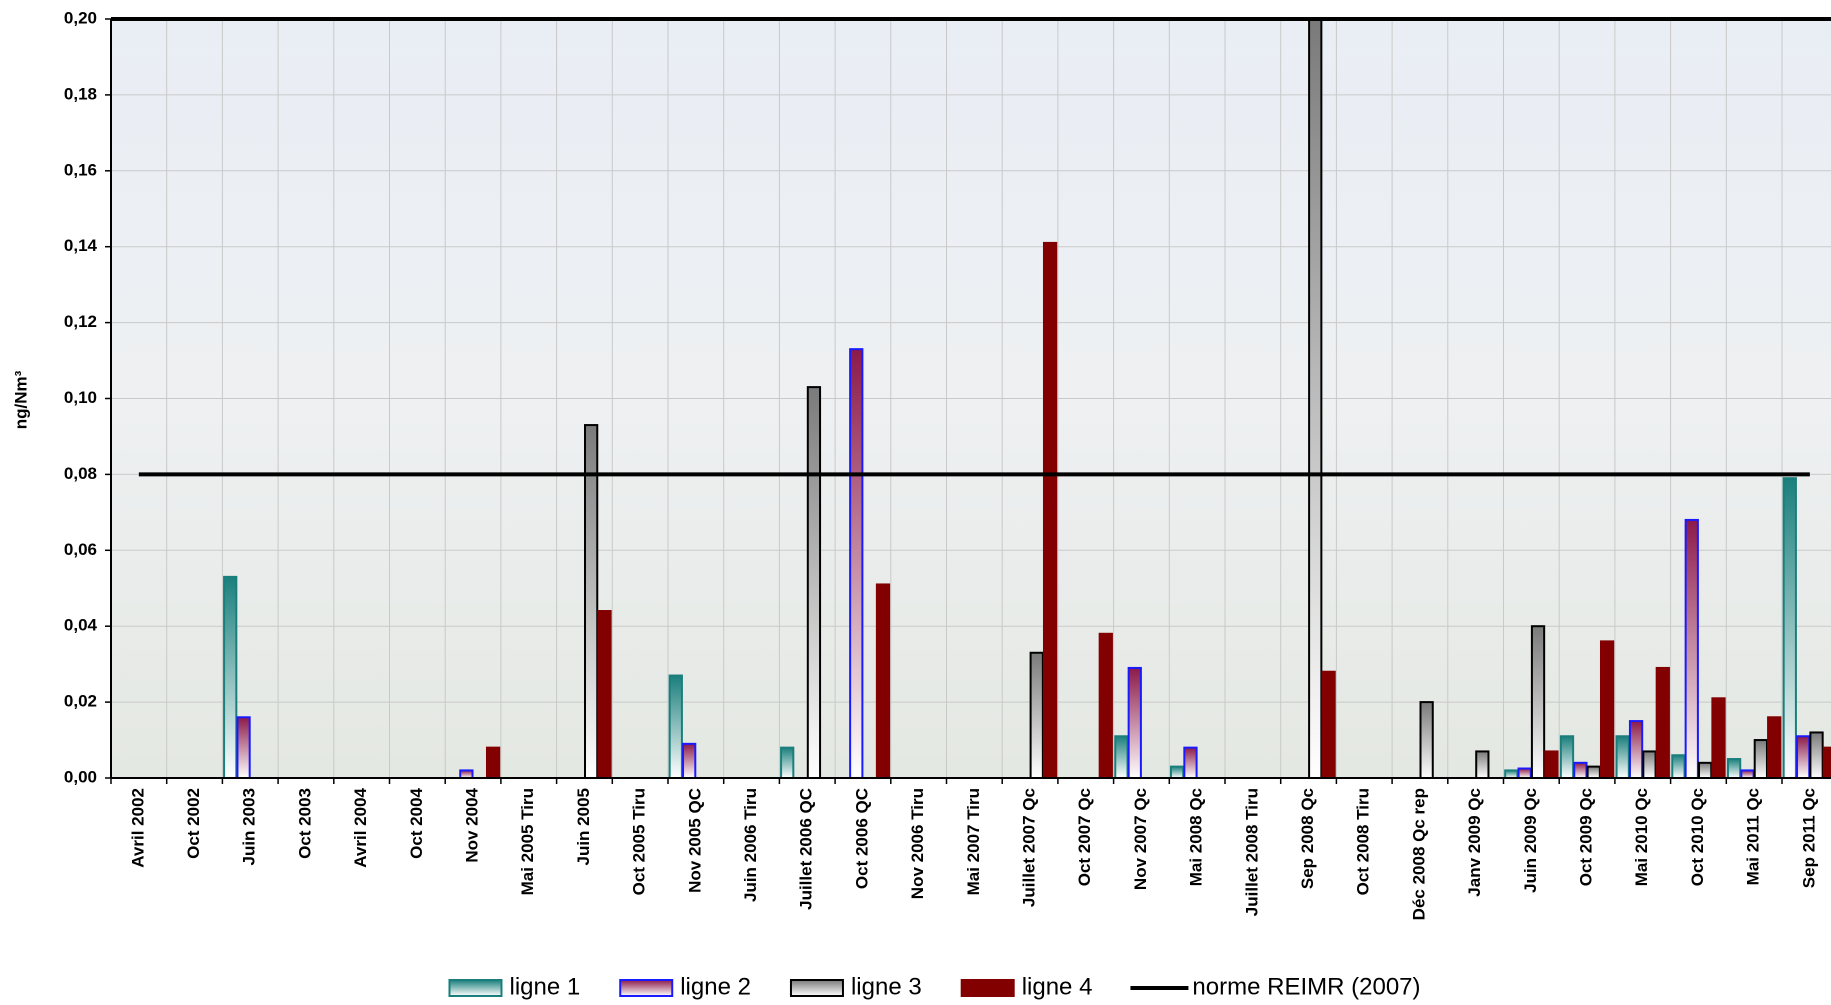 Image resolution: width=1831 pixels, height=1005 pixels. I want to click on x-tick-label: Nov 2004, so click(472, 824).